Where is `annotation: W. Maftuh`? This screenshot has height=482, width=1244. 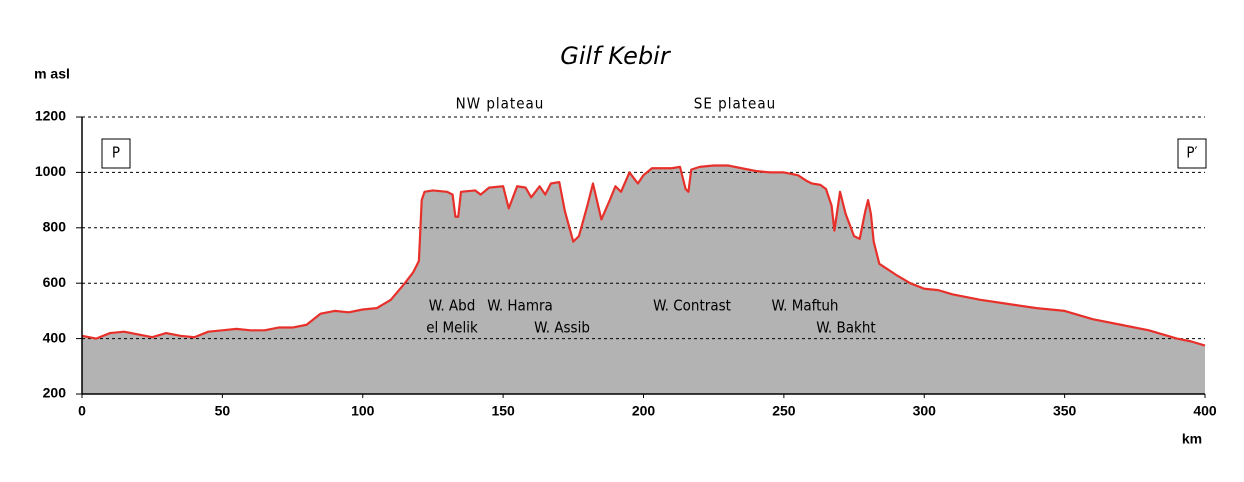 annotation: W. Maftuh is located at coordinates (805, 306).